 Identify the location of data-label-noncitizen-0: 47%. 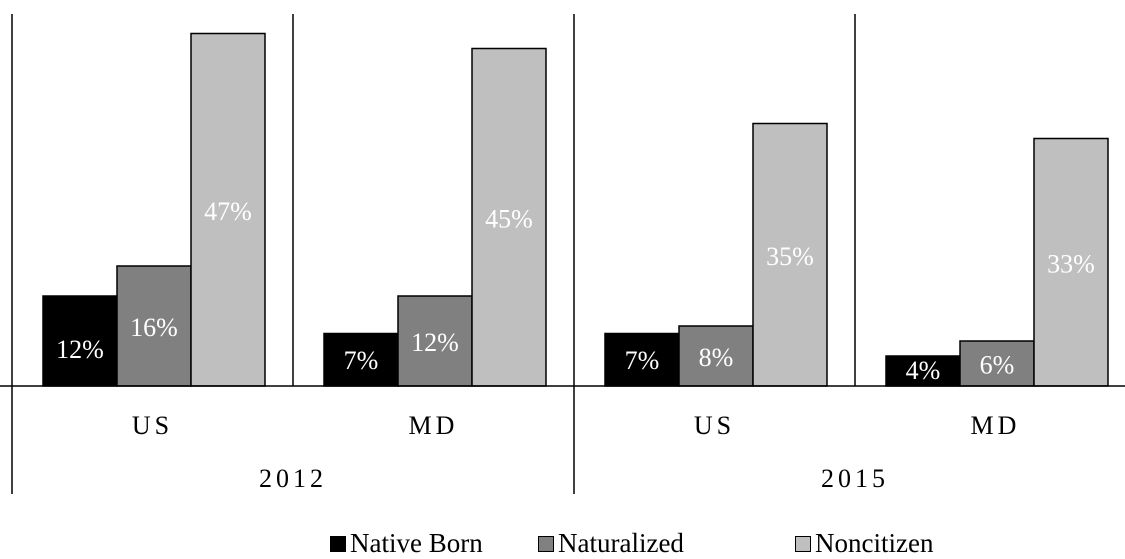
(228, 211).